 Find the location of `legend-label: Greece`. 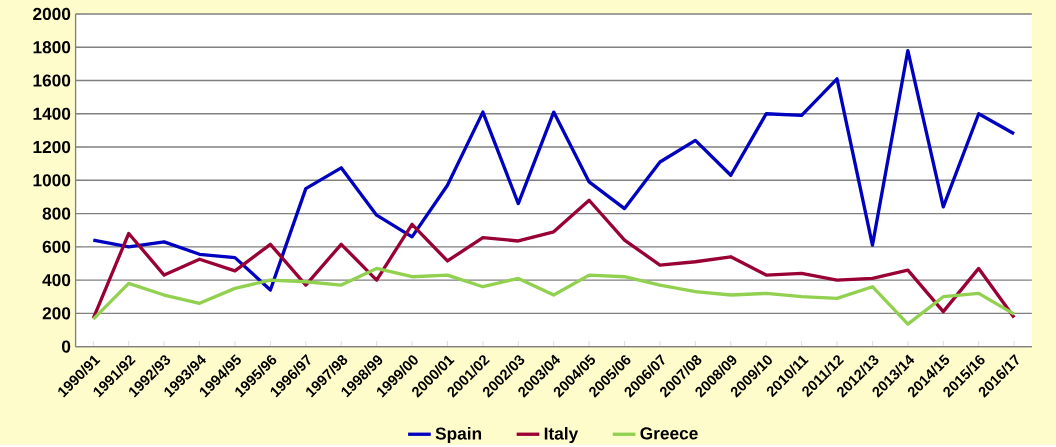

legend-label: Greece is located at coordinates (669, 433).